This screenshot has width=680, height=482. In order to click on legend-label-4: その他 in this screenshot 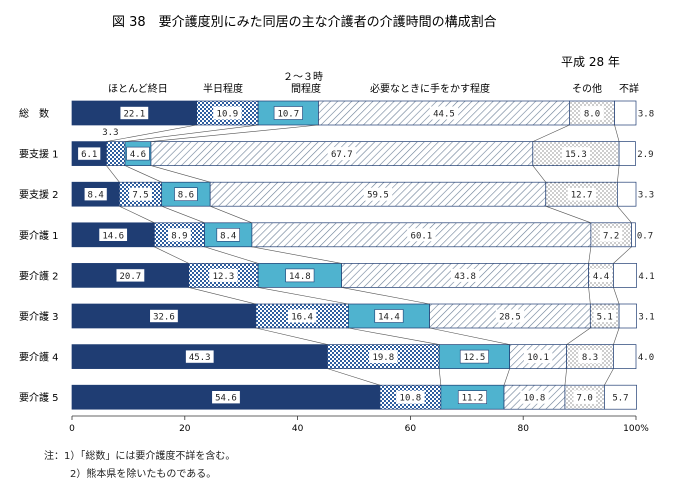, I will do `click(587, 88)`.